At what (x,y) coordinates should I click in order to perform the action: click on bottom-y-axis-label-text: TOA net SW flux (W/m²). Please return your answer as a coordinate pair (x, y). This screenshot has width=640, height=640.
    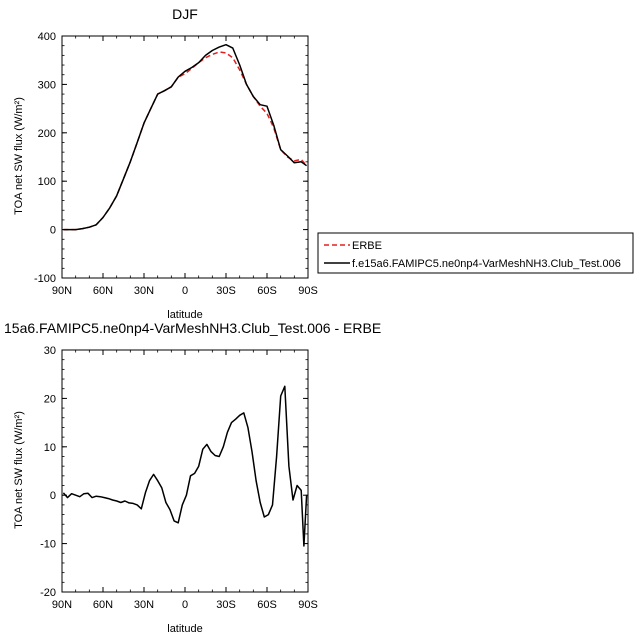
    Looking at the image, I should click on (19, 470).